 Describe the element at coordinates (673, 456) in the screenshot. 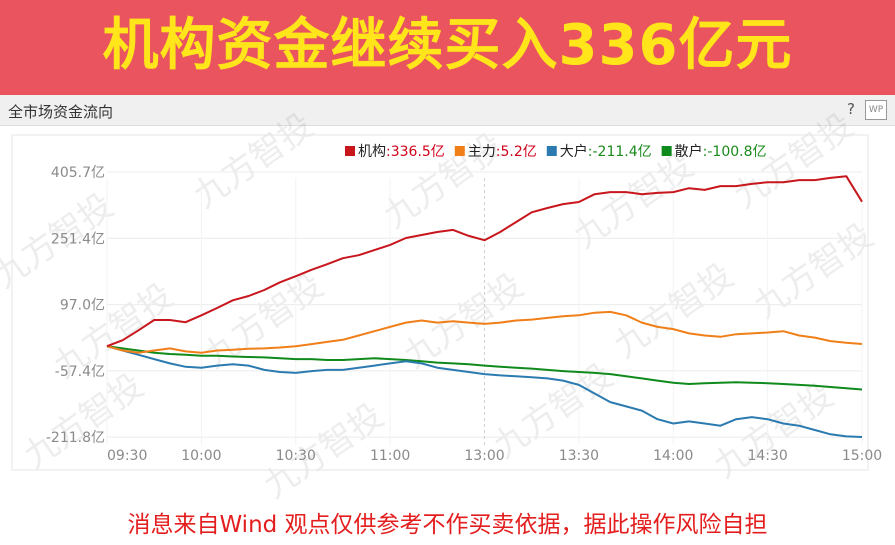

I see `x-tick-label: 14:00` at that location.